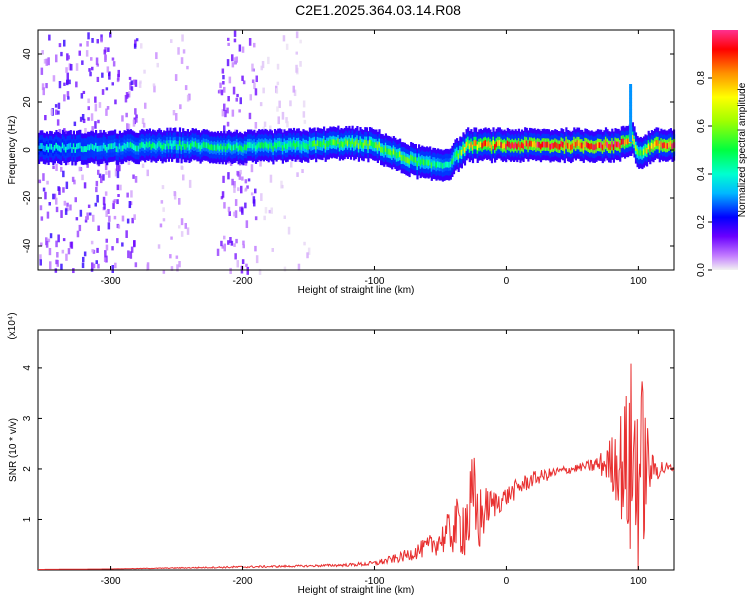 This screenshot has height=605, width=750. Describe the element at coordinates (701, 222) in the screenshot. I see `colorbar-tick-label: 0.2` at that location.